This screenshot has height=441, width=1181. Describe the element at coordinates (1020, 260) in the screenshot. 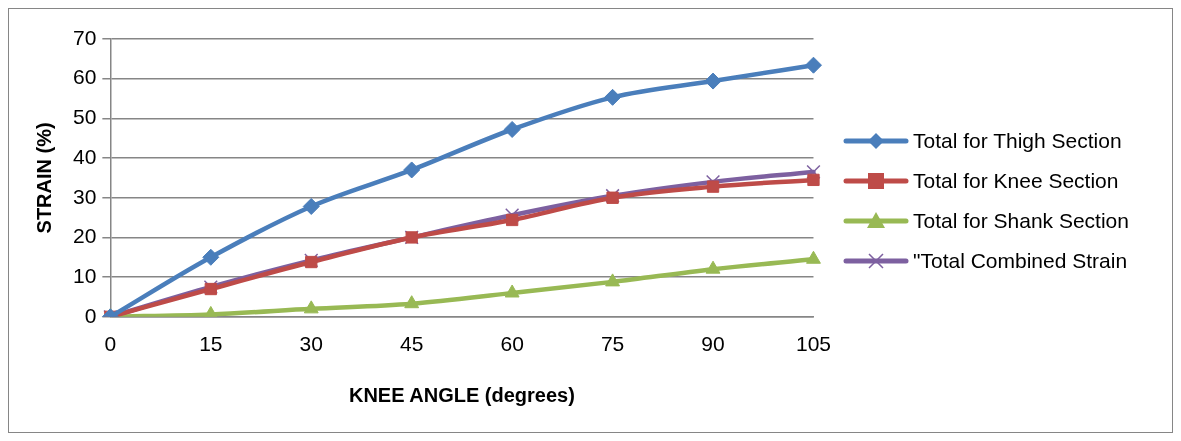

I see `legend-label: "Total Combined Strain` at that location.